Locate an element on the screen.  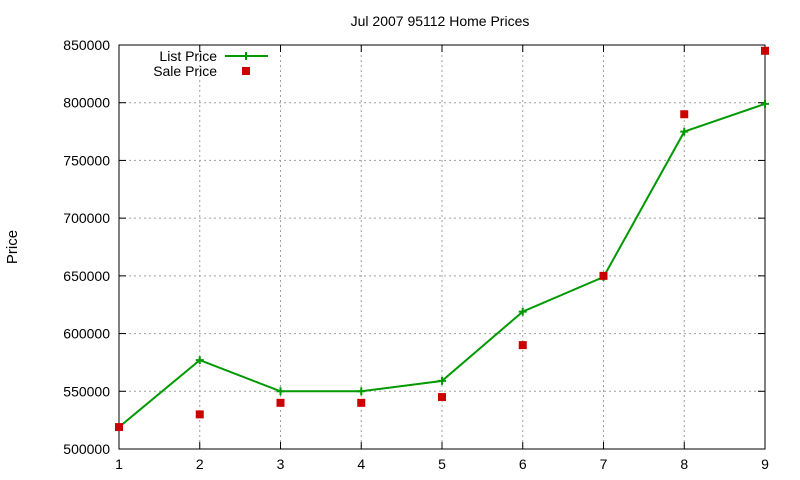
y-tick-label: 650000 is located at coordinates (86, 276).